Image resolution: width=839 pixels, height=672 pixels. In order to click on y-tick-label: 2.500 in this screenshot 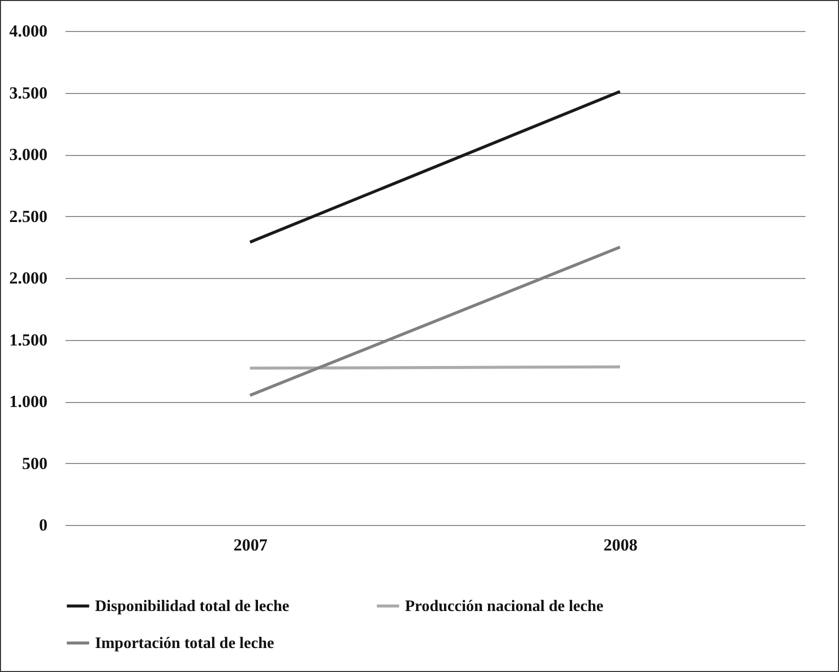, I will do `click(28, 216)`.